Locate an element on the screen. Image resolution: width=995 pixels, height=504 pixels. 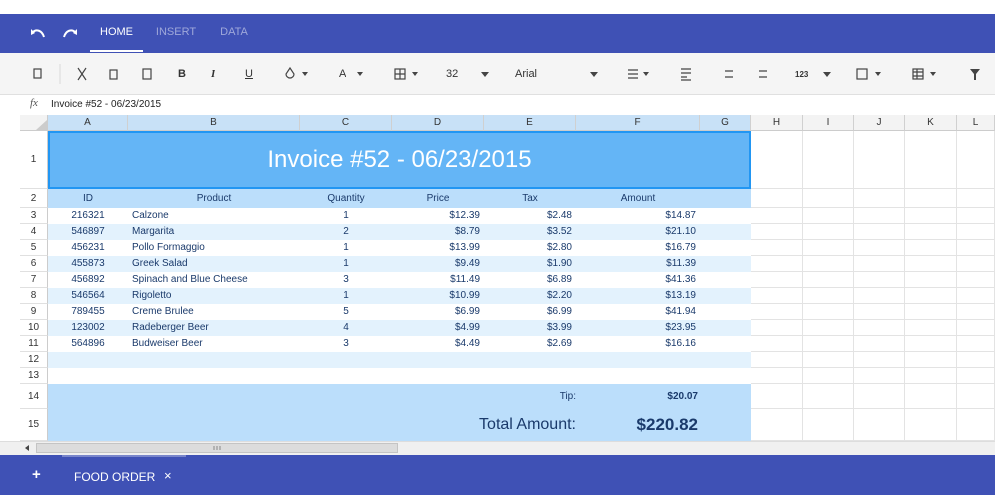
row-header: 12 is located at coordinates (34, 360).